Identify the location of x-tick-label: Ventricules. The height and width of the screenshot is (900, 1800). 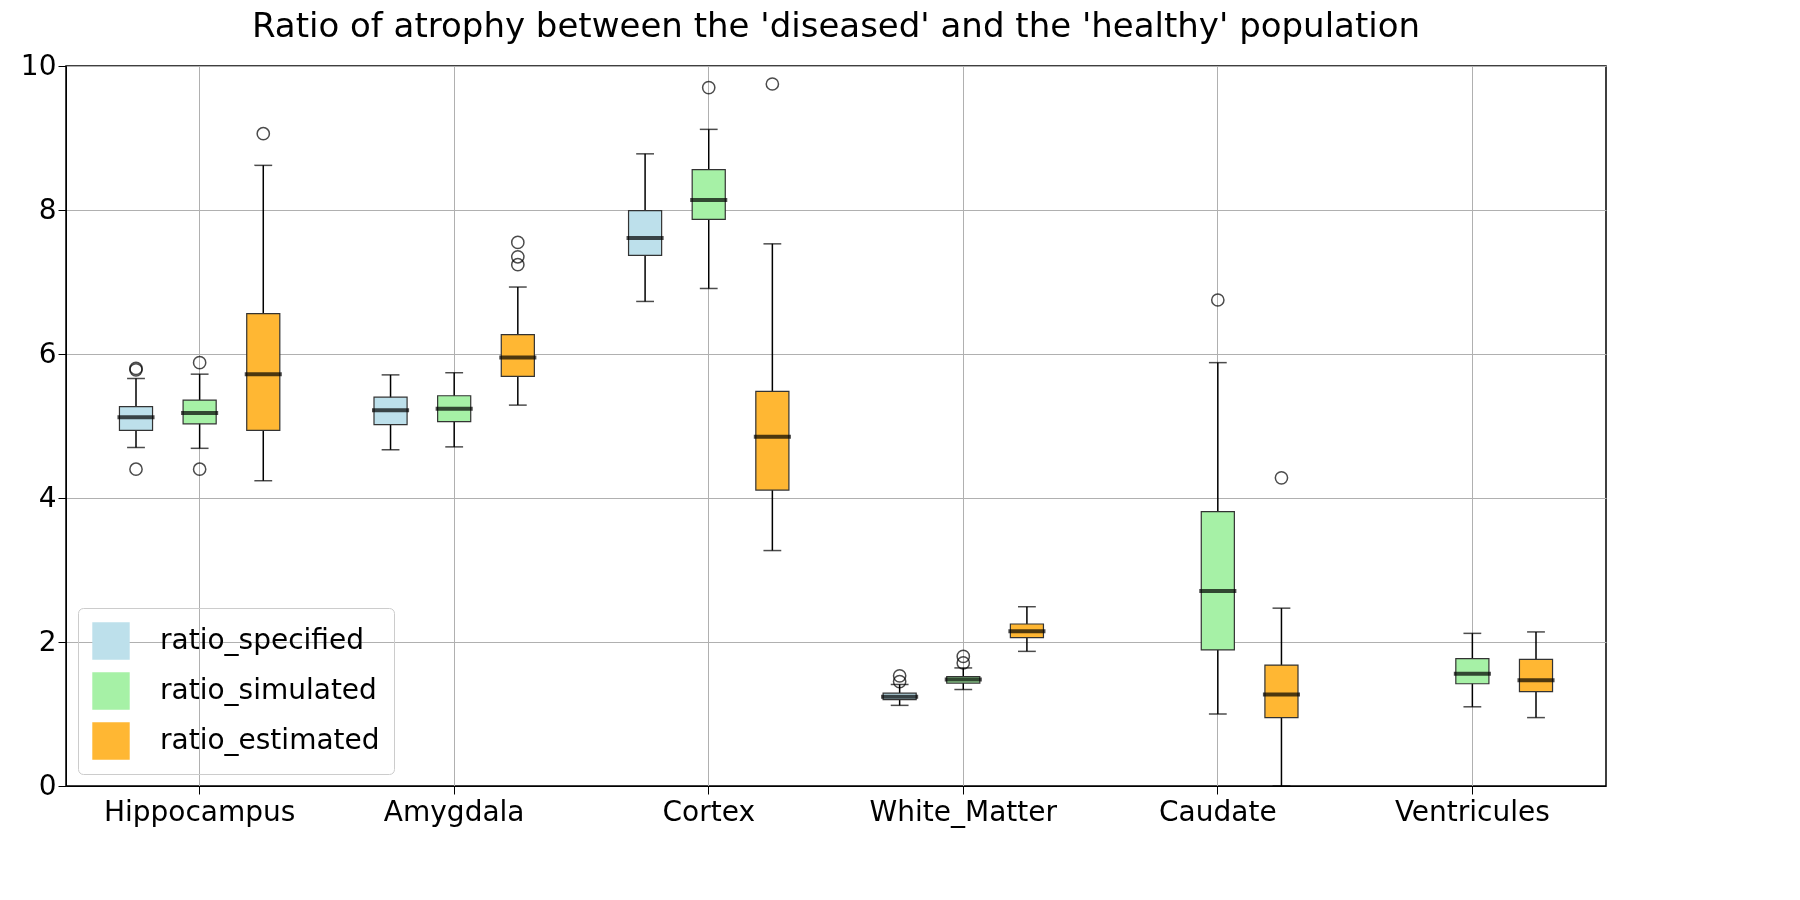
(1472, 811).